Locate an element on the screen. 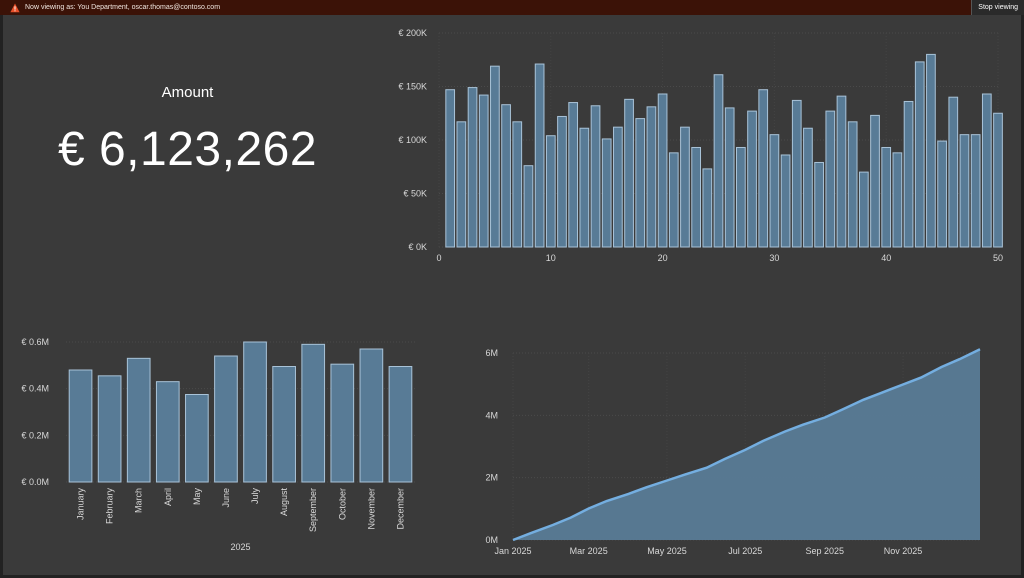 This screenshot has width=1024, height=578. x-tick-label: January is located at coordinates (81, 504).